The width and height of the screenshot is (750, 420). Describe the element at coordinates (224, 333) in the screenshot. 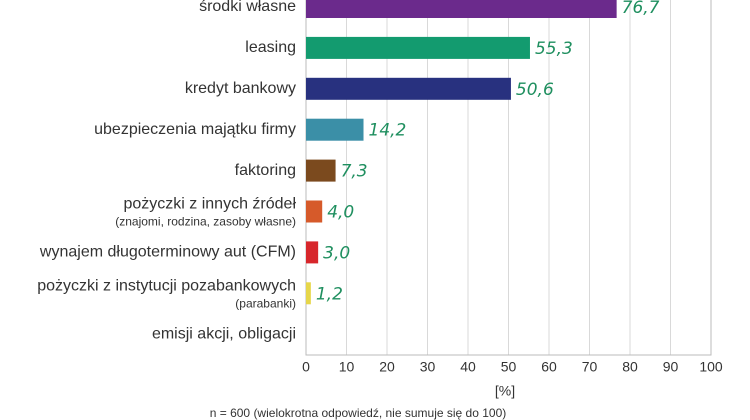

I see `category-label: emisji akcji, obligacji` at that location.